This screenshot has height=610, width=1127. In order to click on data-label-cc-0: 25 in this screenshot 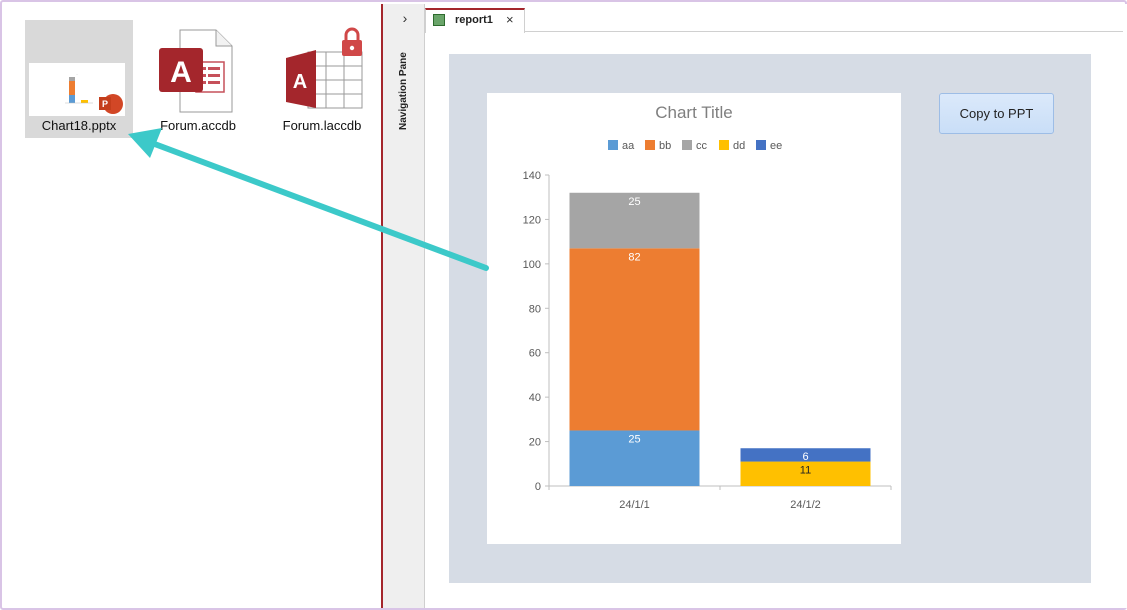, I will do `click(634, 202)`.